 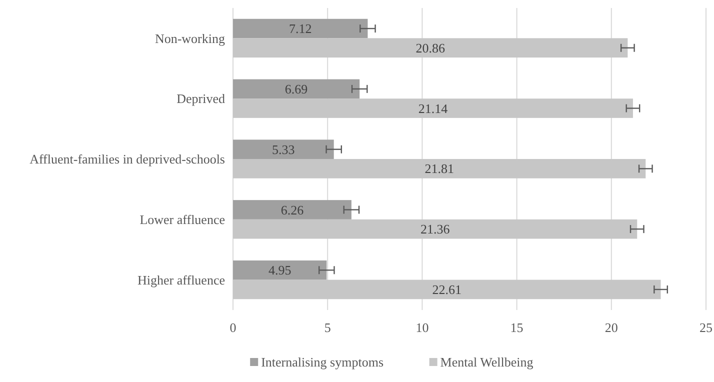 I want to click on data-label: 6.26, so click(x=292, y=210).